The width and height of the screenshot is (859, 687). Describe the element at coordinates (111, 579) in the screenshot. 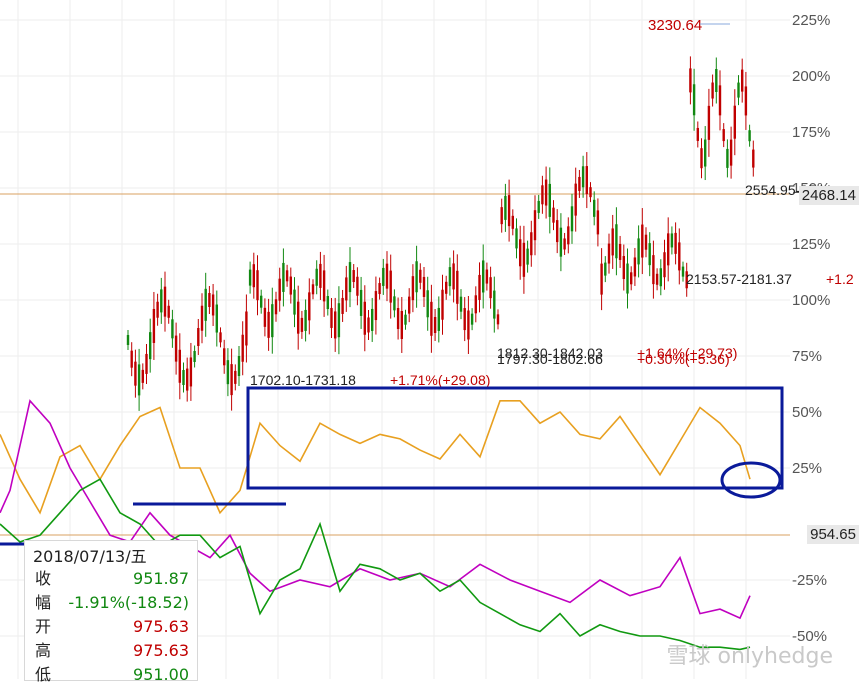

I see `info-row: 收 951.87` at that location.